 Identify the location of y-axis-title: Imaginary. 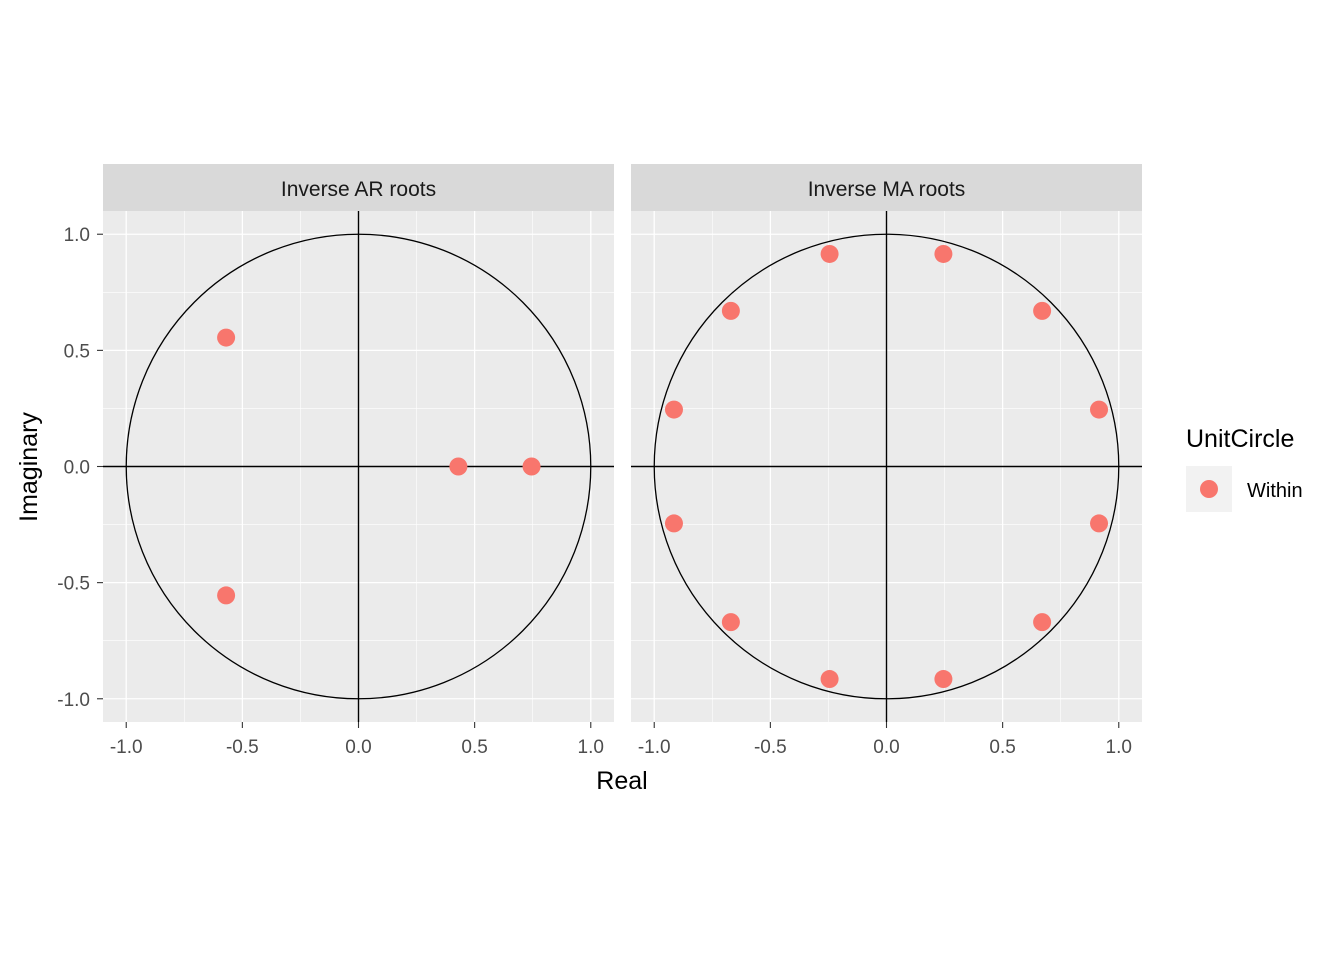
(29, 467).